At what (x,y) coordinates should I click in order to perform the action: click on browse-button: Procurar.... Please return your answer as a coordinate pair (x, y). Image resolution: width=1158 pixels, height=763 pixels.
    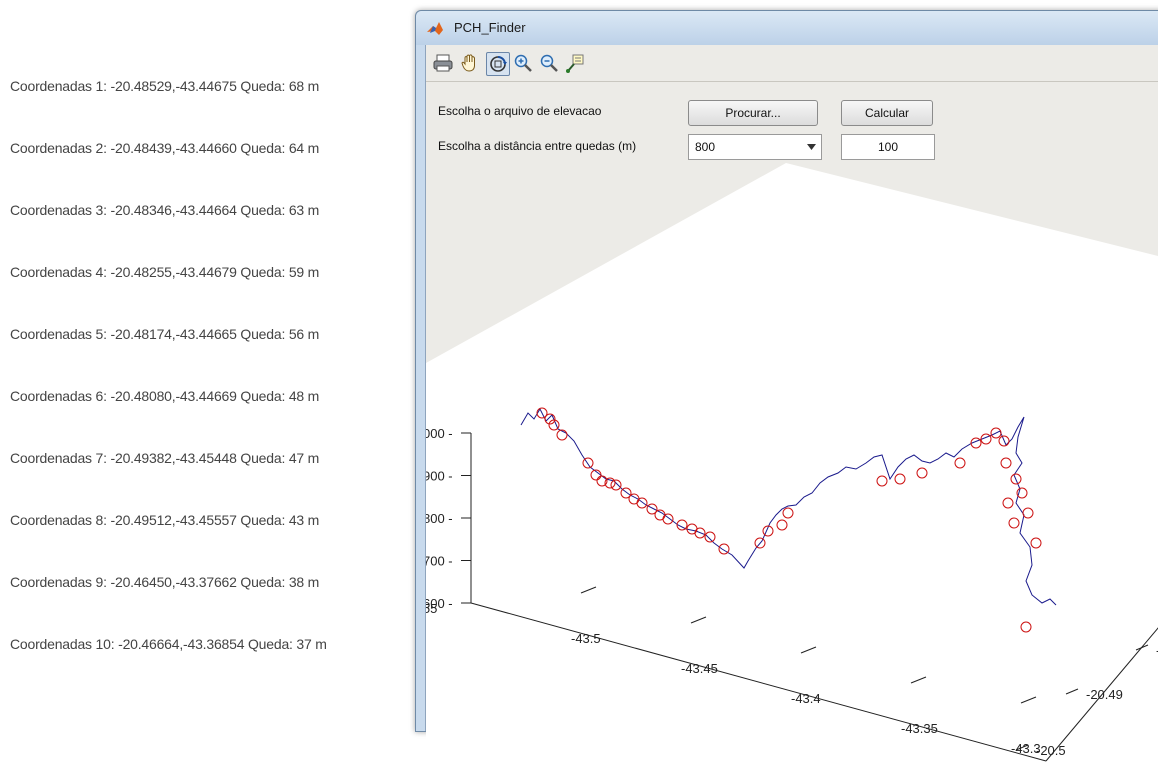
    Looking at the image, I should click on (753, 113).